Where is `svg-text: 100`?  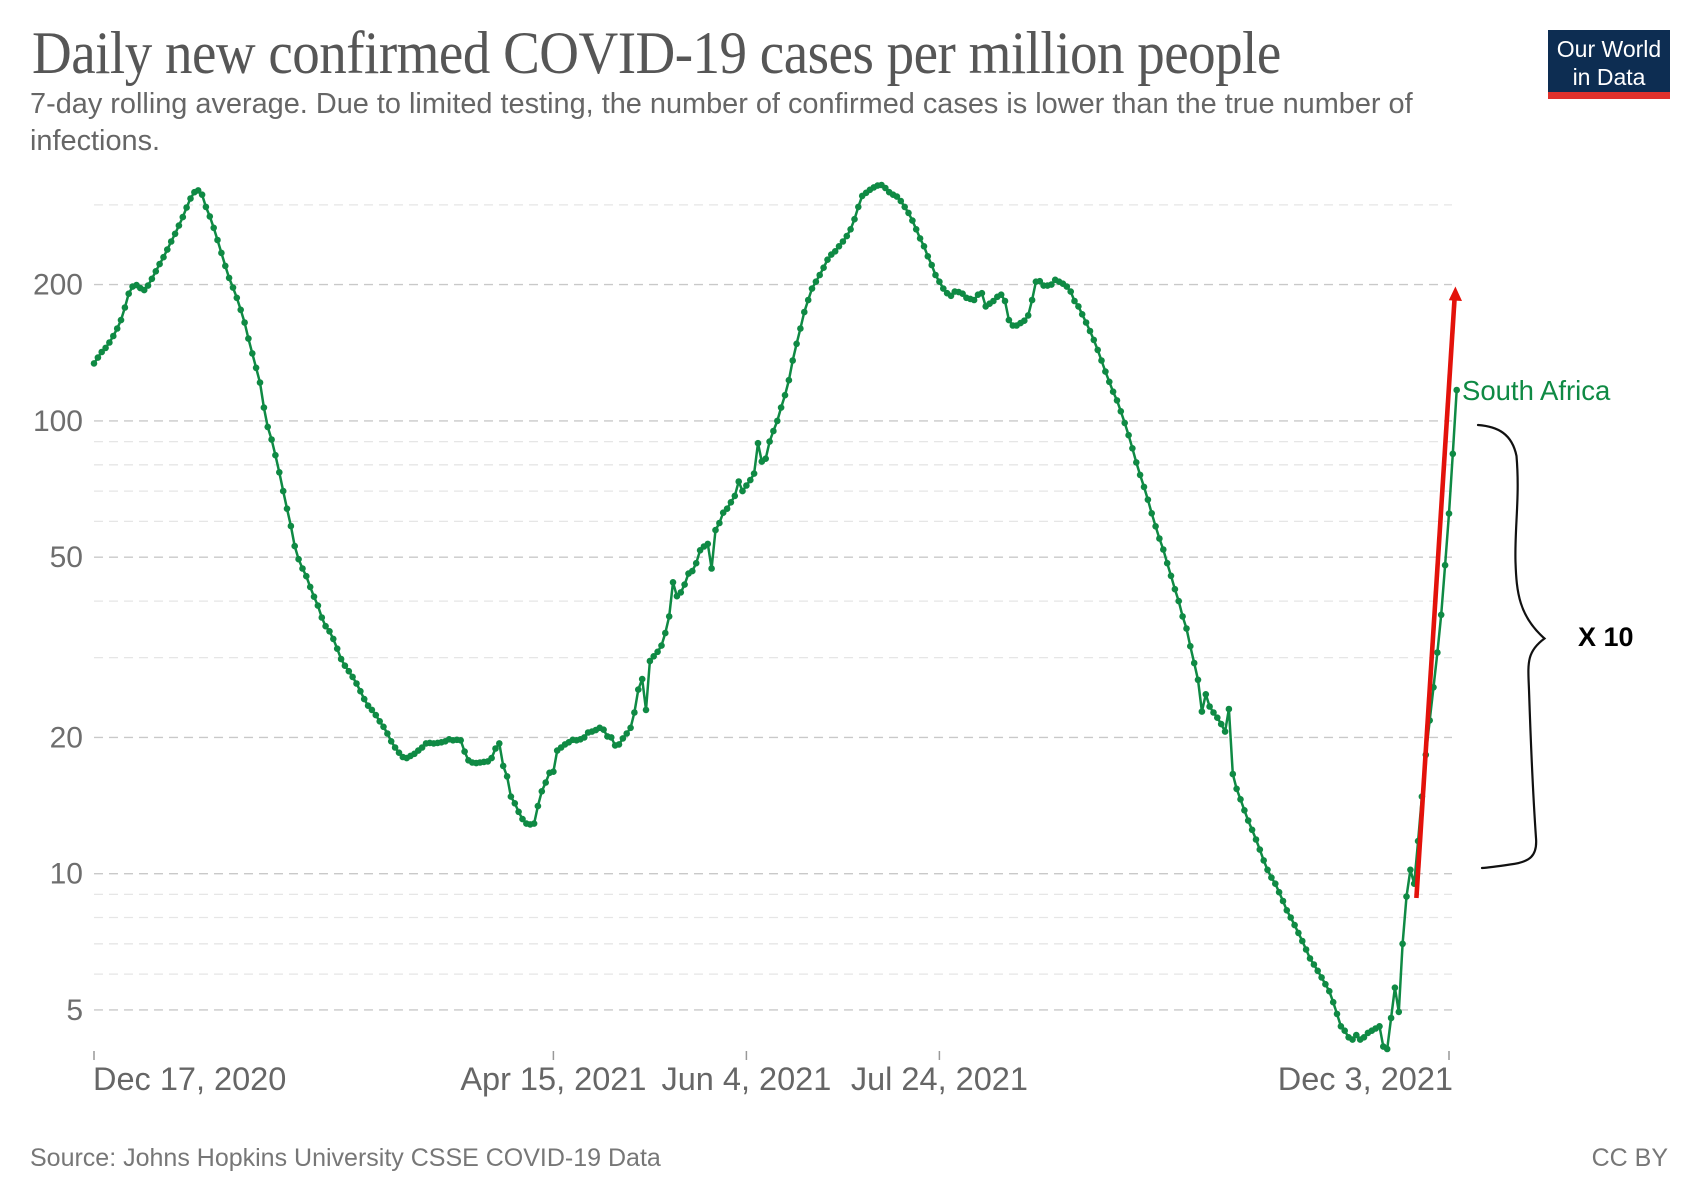 svg-text: 100 is located at coordinates (58, 421).